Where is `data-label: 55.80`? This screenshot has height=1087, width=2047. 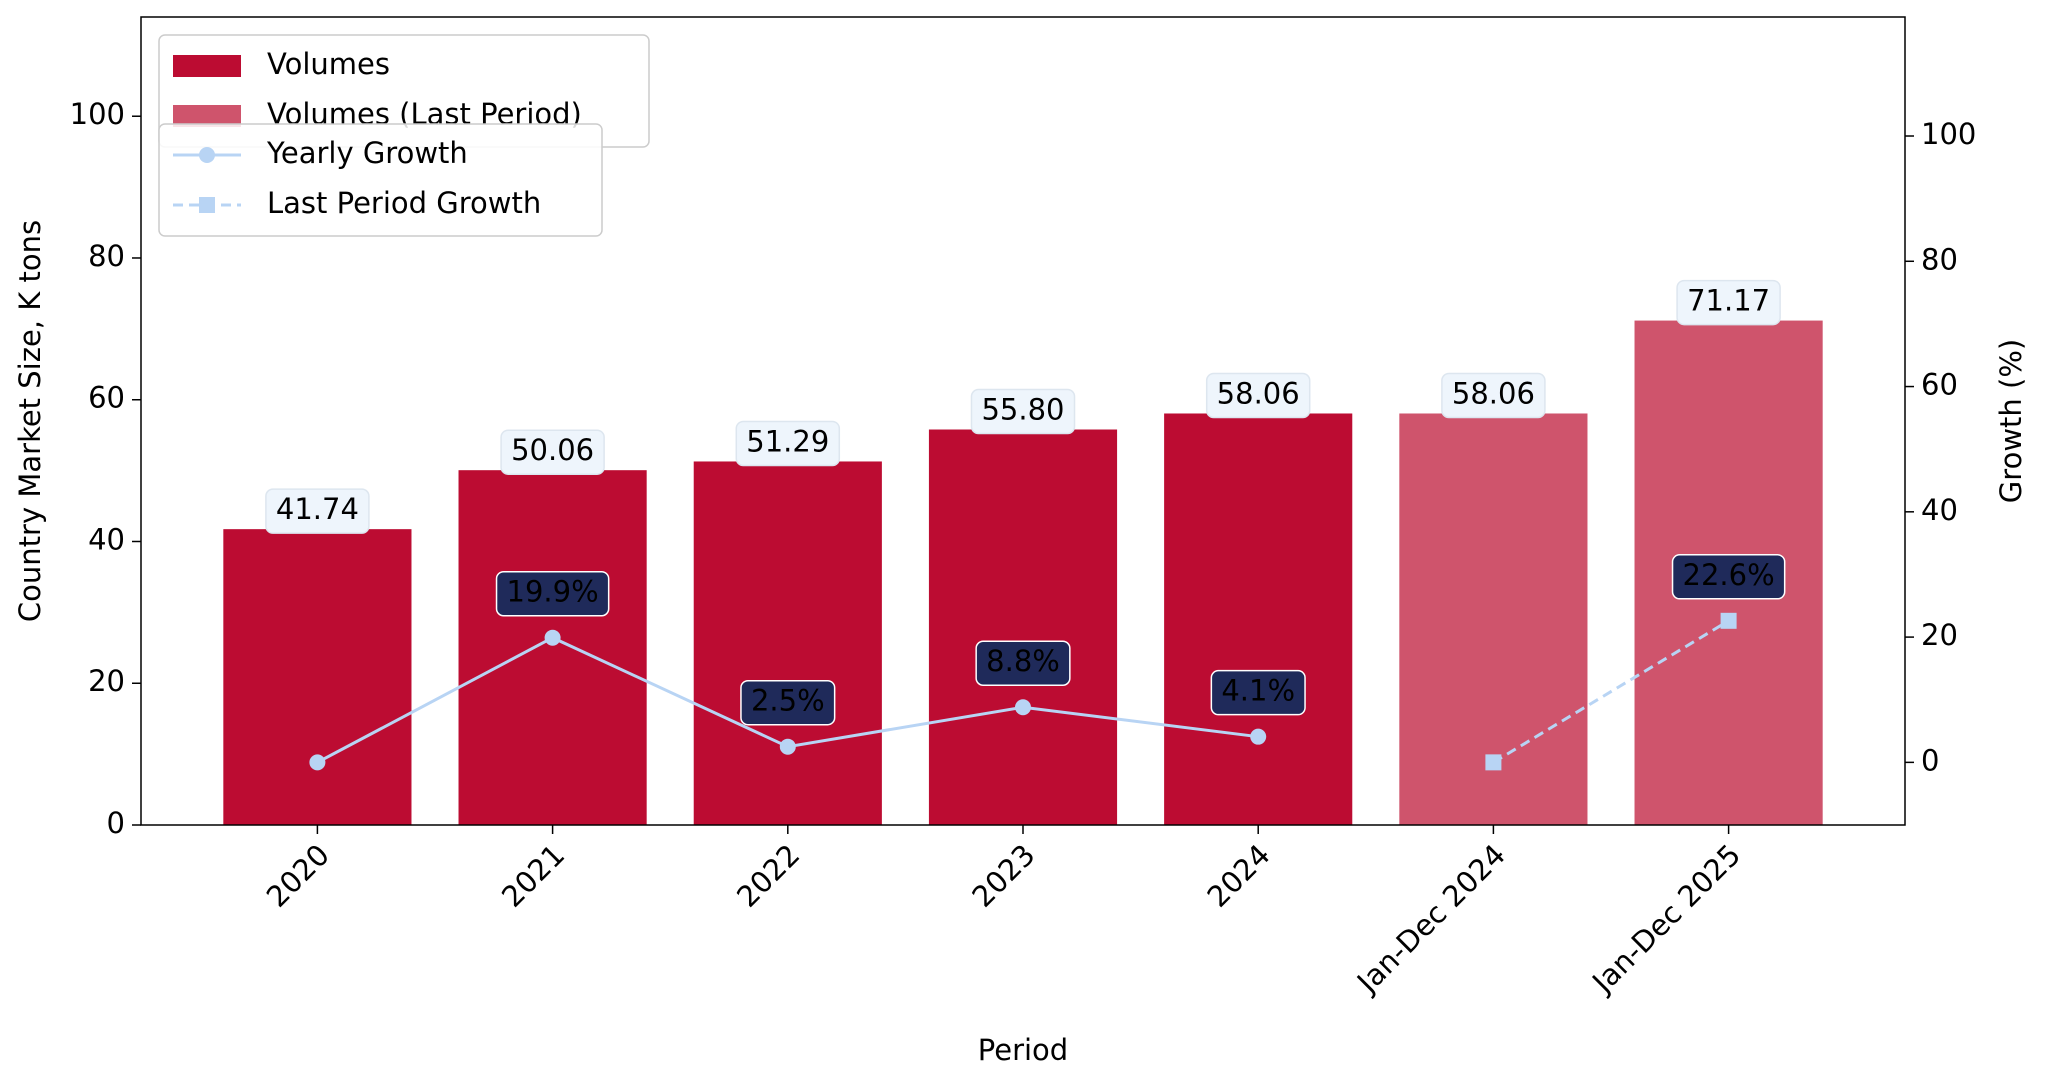 data-label: 55.80 is located at coordinates (1023, 411).